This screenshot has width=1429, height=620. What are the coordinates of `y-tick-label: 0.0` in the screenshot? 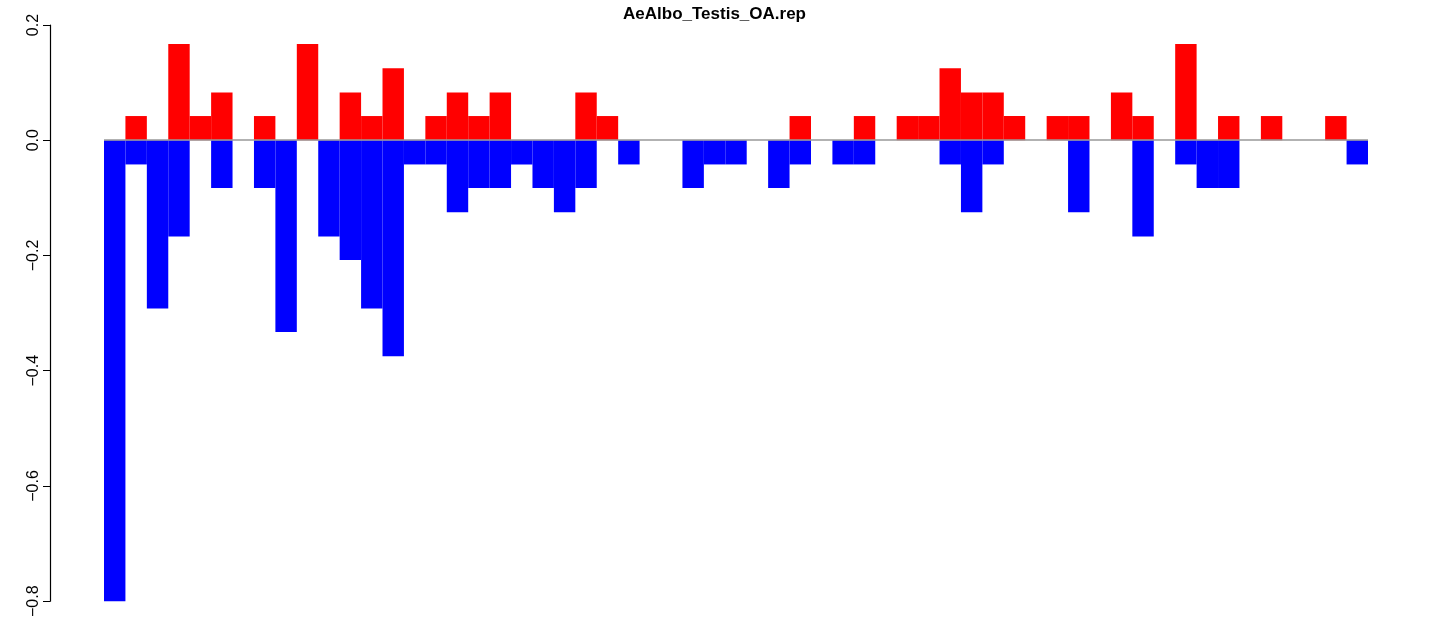 It's located at (32, 140).